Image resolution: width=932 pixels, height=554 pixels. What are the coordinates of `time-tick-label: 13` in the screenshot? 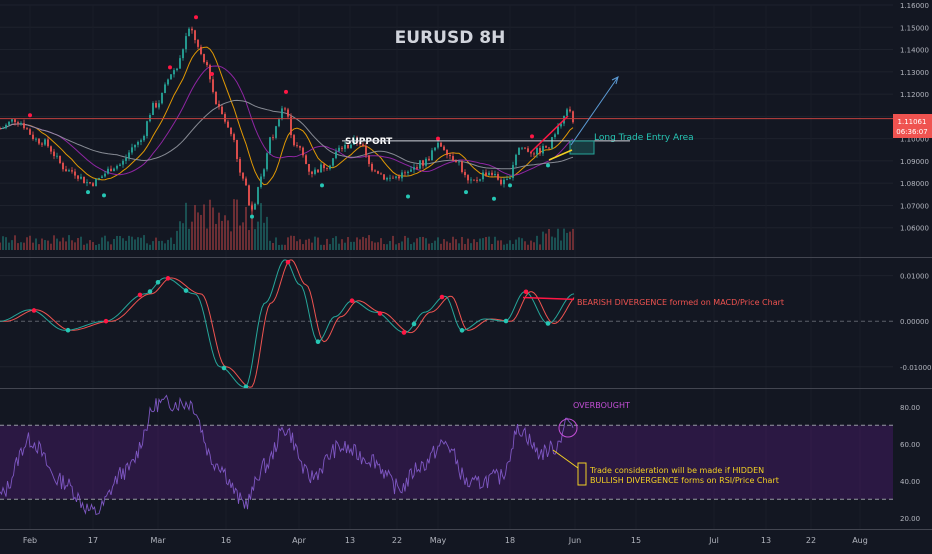 It's located at (350, 540).